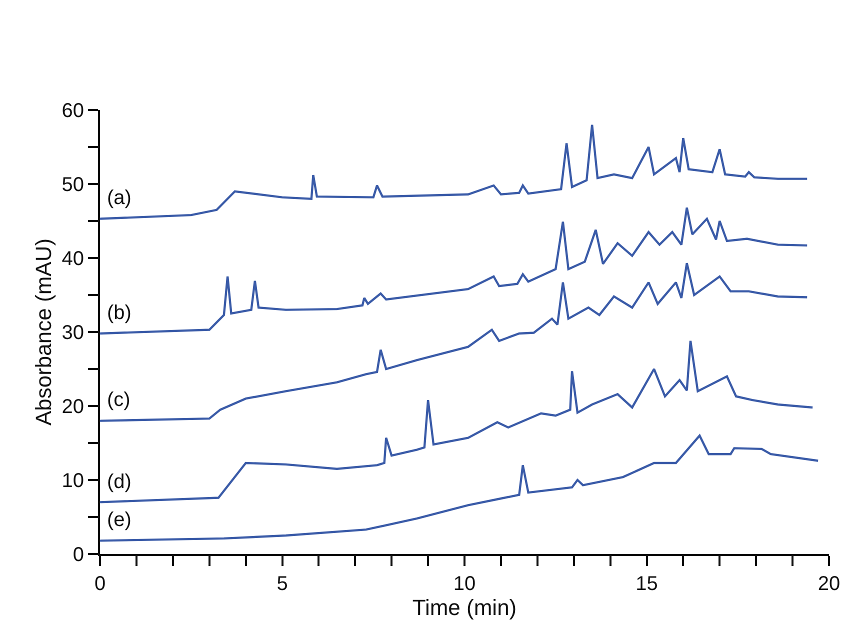  I want to click on y-tick-label: 10, so click(73, 481).